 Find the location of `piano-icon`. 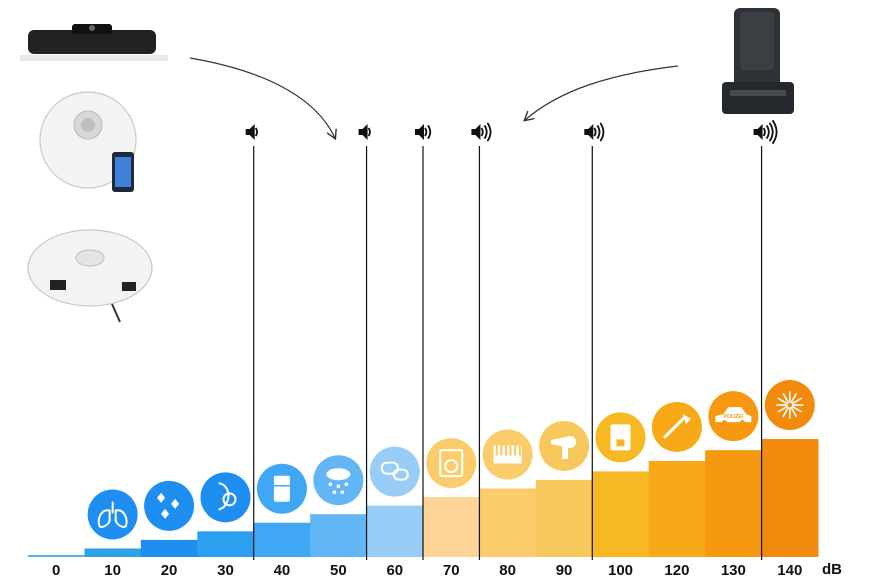

piano-icon is located at coordinates (507, 454).